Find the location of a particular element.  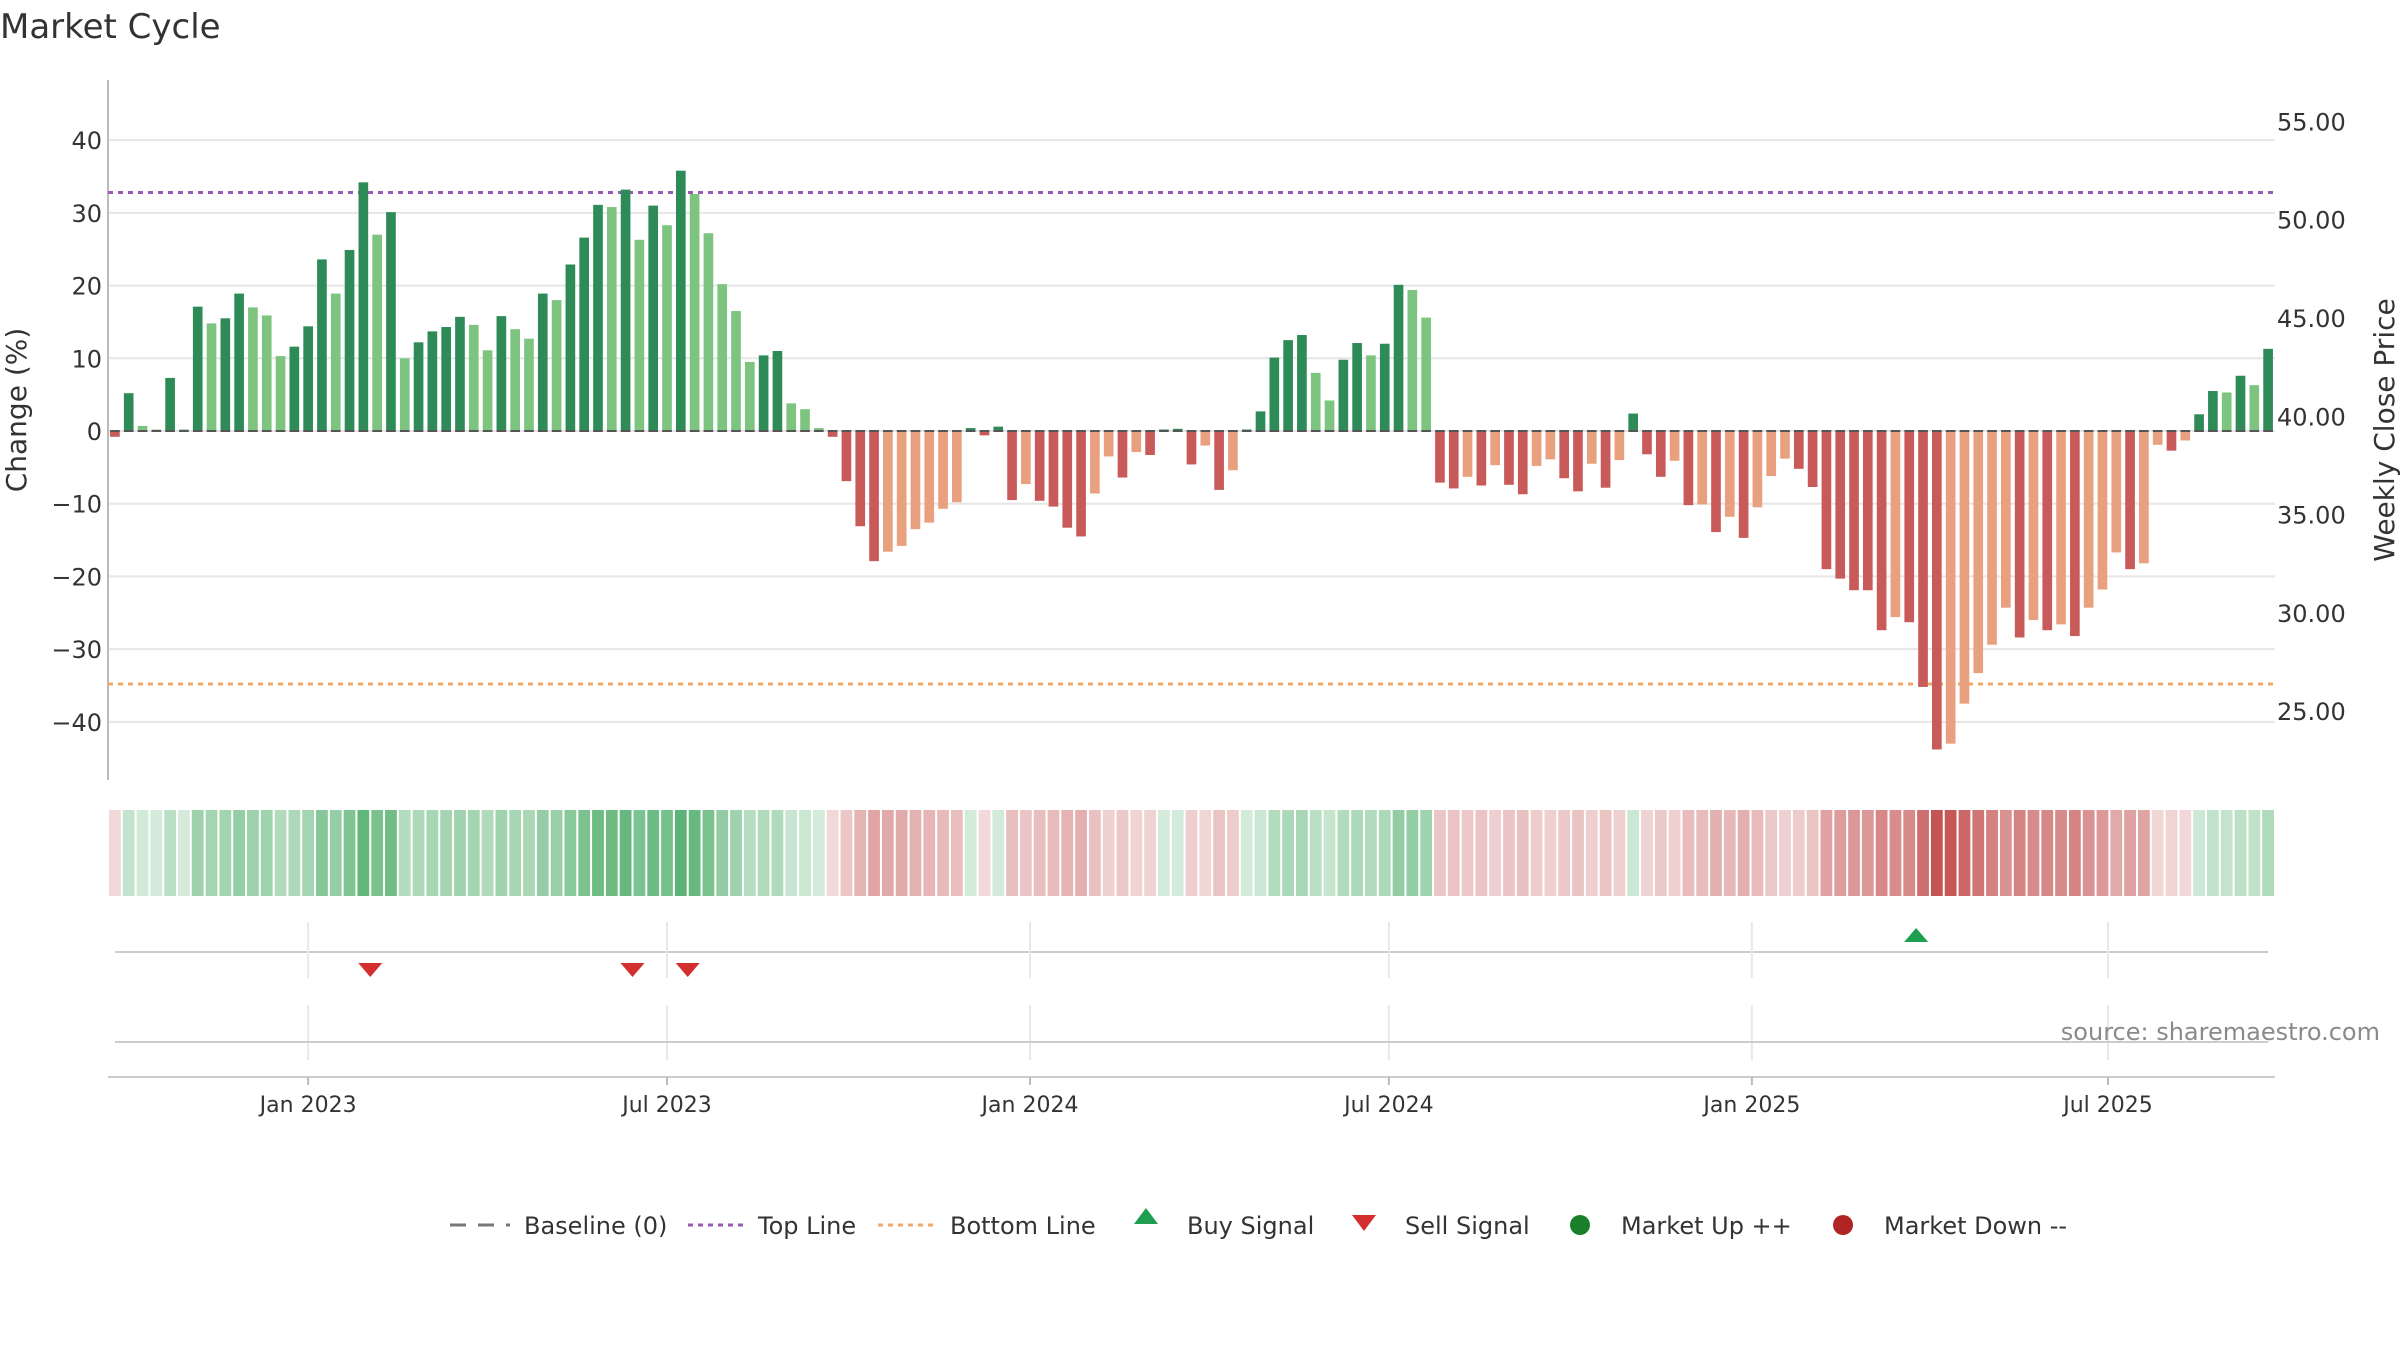

y2-tick-label: 40.00 is located at coordinates (2311, 417).